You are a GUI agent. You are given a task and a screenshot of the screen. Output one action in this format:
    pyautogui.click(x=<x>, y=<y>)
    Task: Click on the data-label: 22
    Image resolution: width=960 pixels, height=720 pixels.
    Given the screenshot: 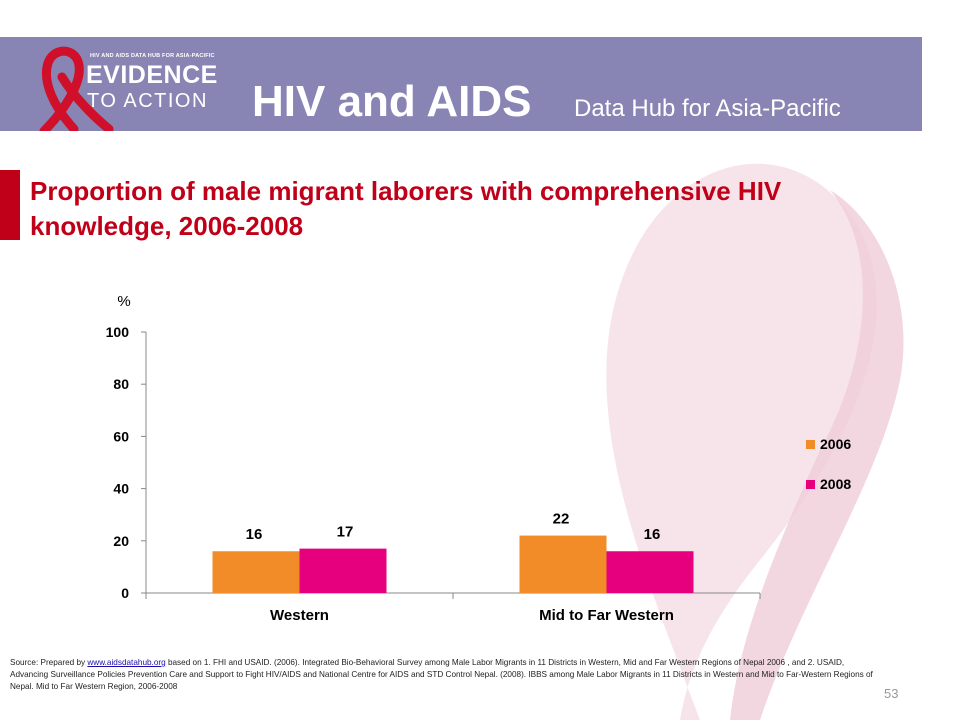 What is the action you would take?
    pyautogui.click(x=561, y=519)
    